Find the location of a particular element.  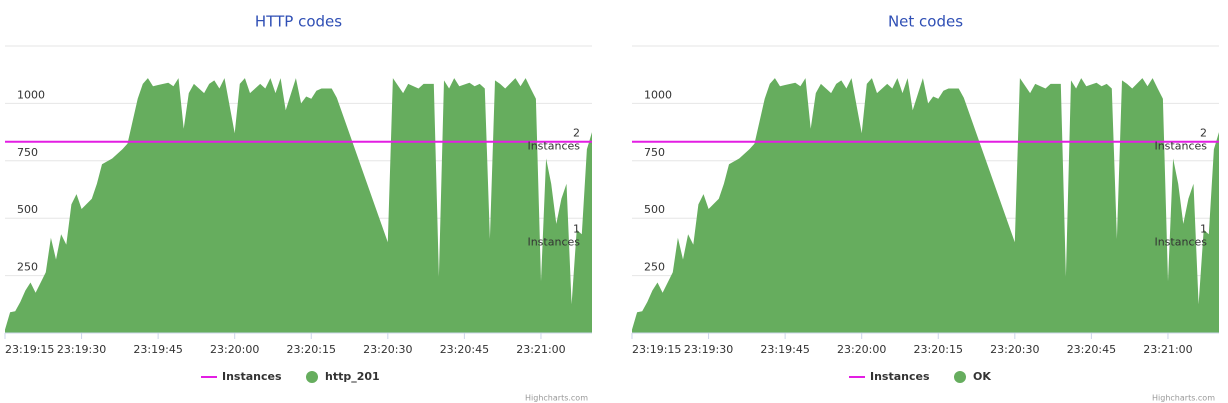

legend-label: OK is located at coordinates (982, 376).